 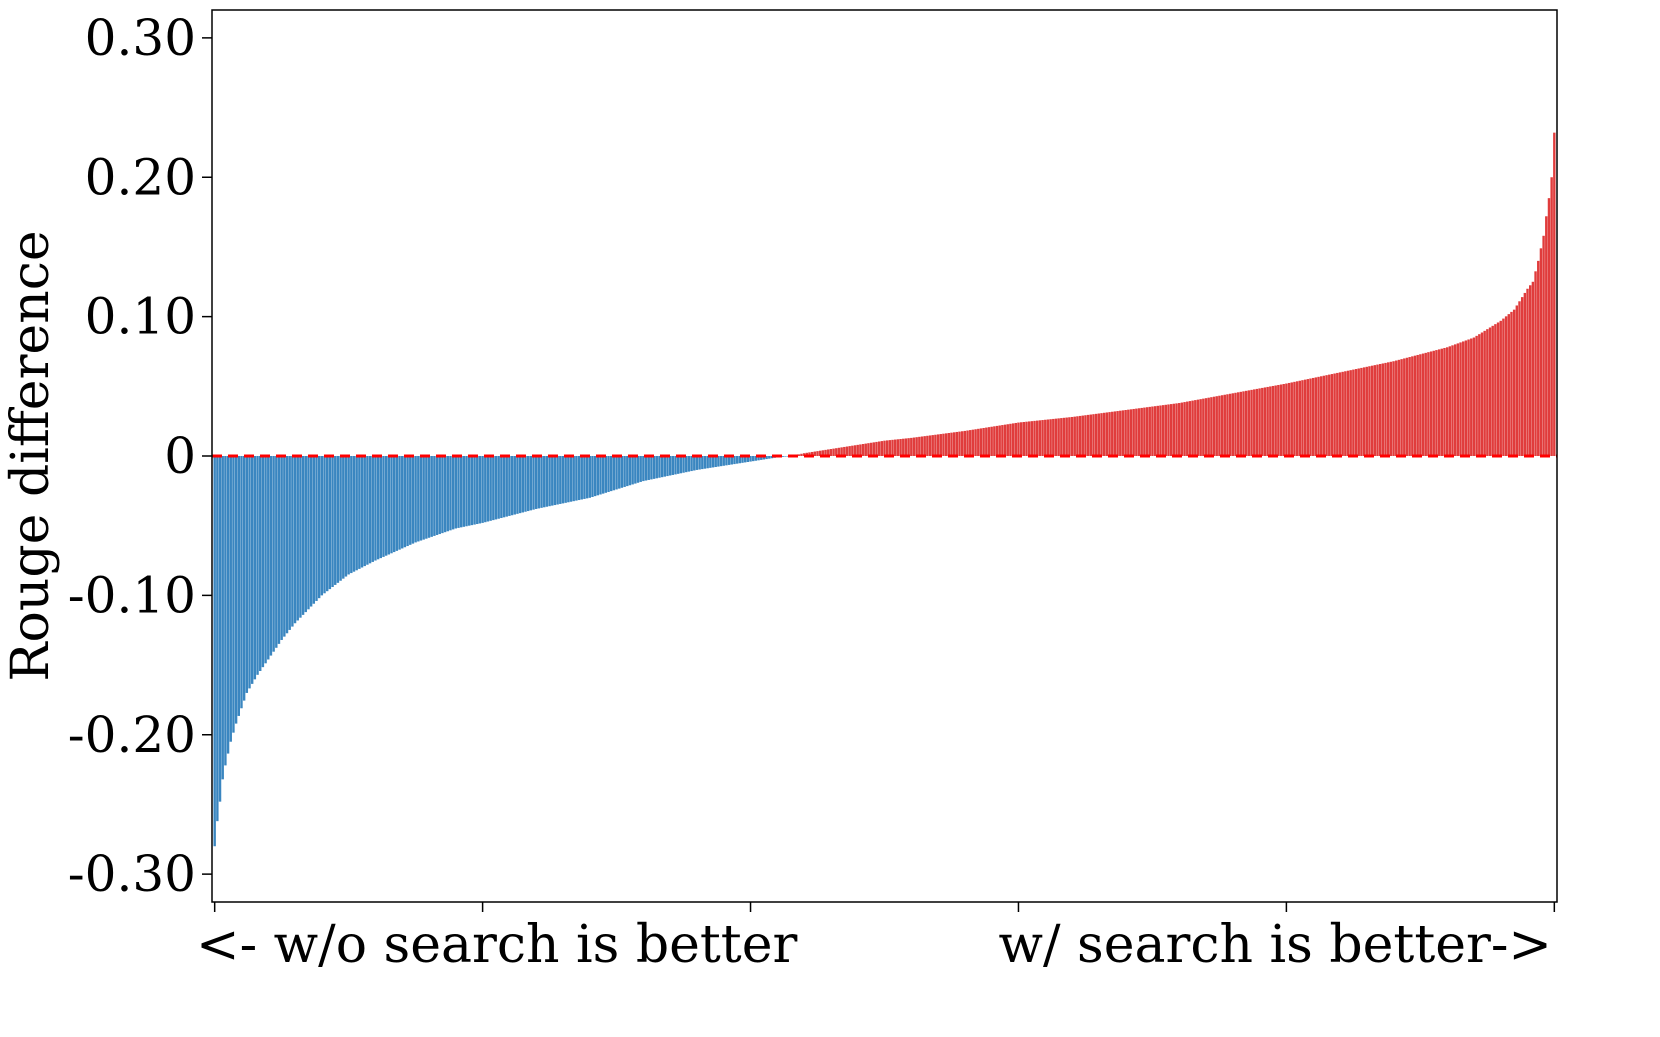 What do you see at coordinates (1276, 945) in the screenshot?
I see `x-caption-right: w/ search is better->` at bounding box center [1276, 945].